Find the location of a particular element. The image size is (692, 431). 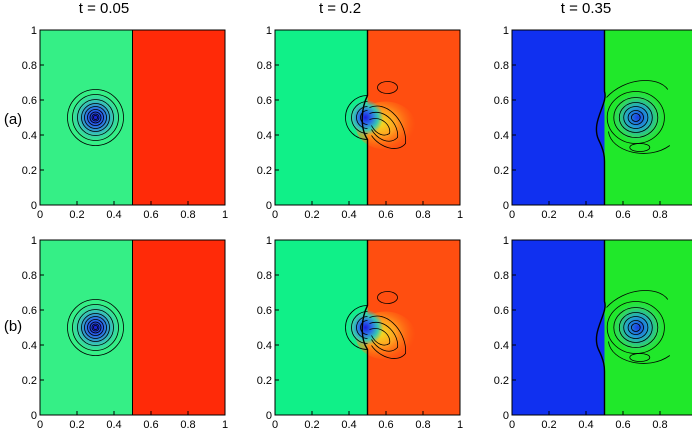

y-tick-label: 0.2 is located at coordinates (29, 381).